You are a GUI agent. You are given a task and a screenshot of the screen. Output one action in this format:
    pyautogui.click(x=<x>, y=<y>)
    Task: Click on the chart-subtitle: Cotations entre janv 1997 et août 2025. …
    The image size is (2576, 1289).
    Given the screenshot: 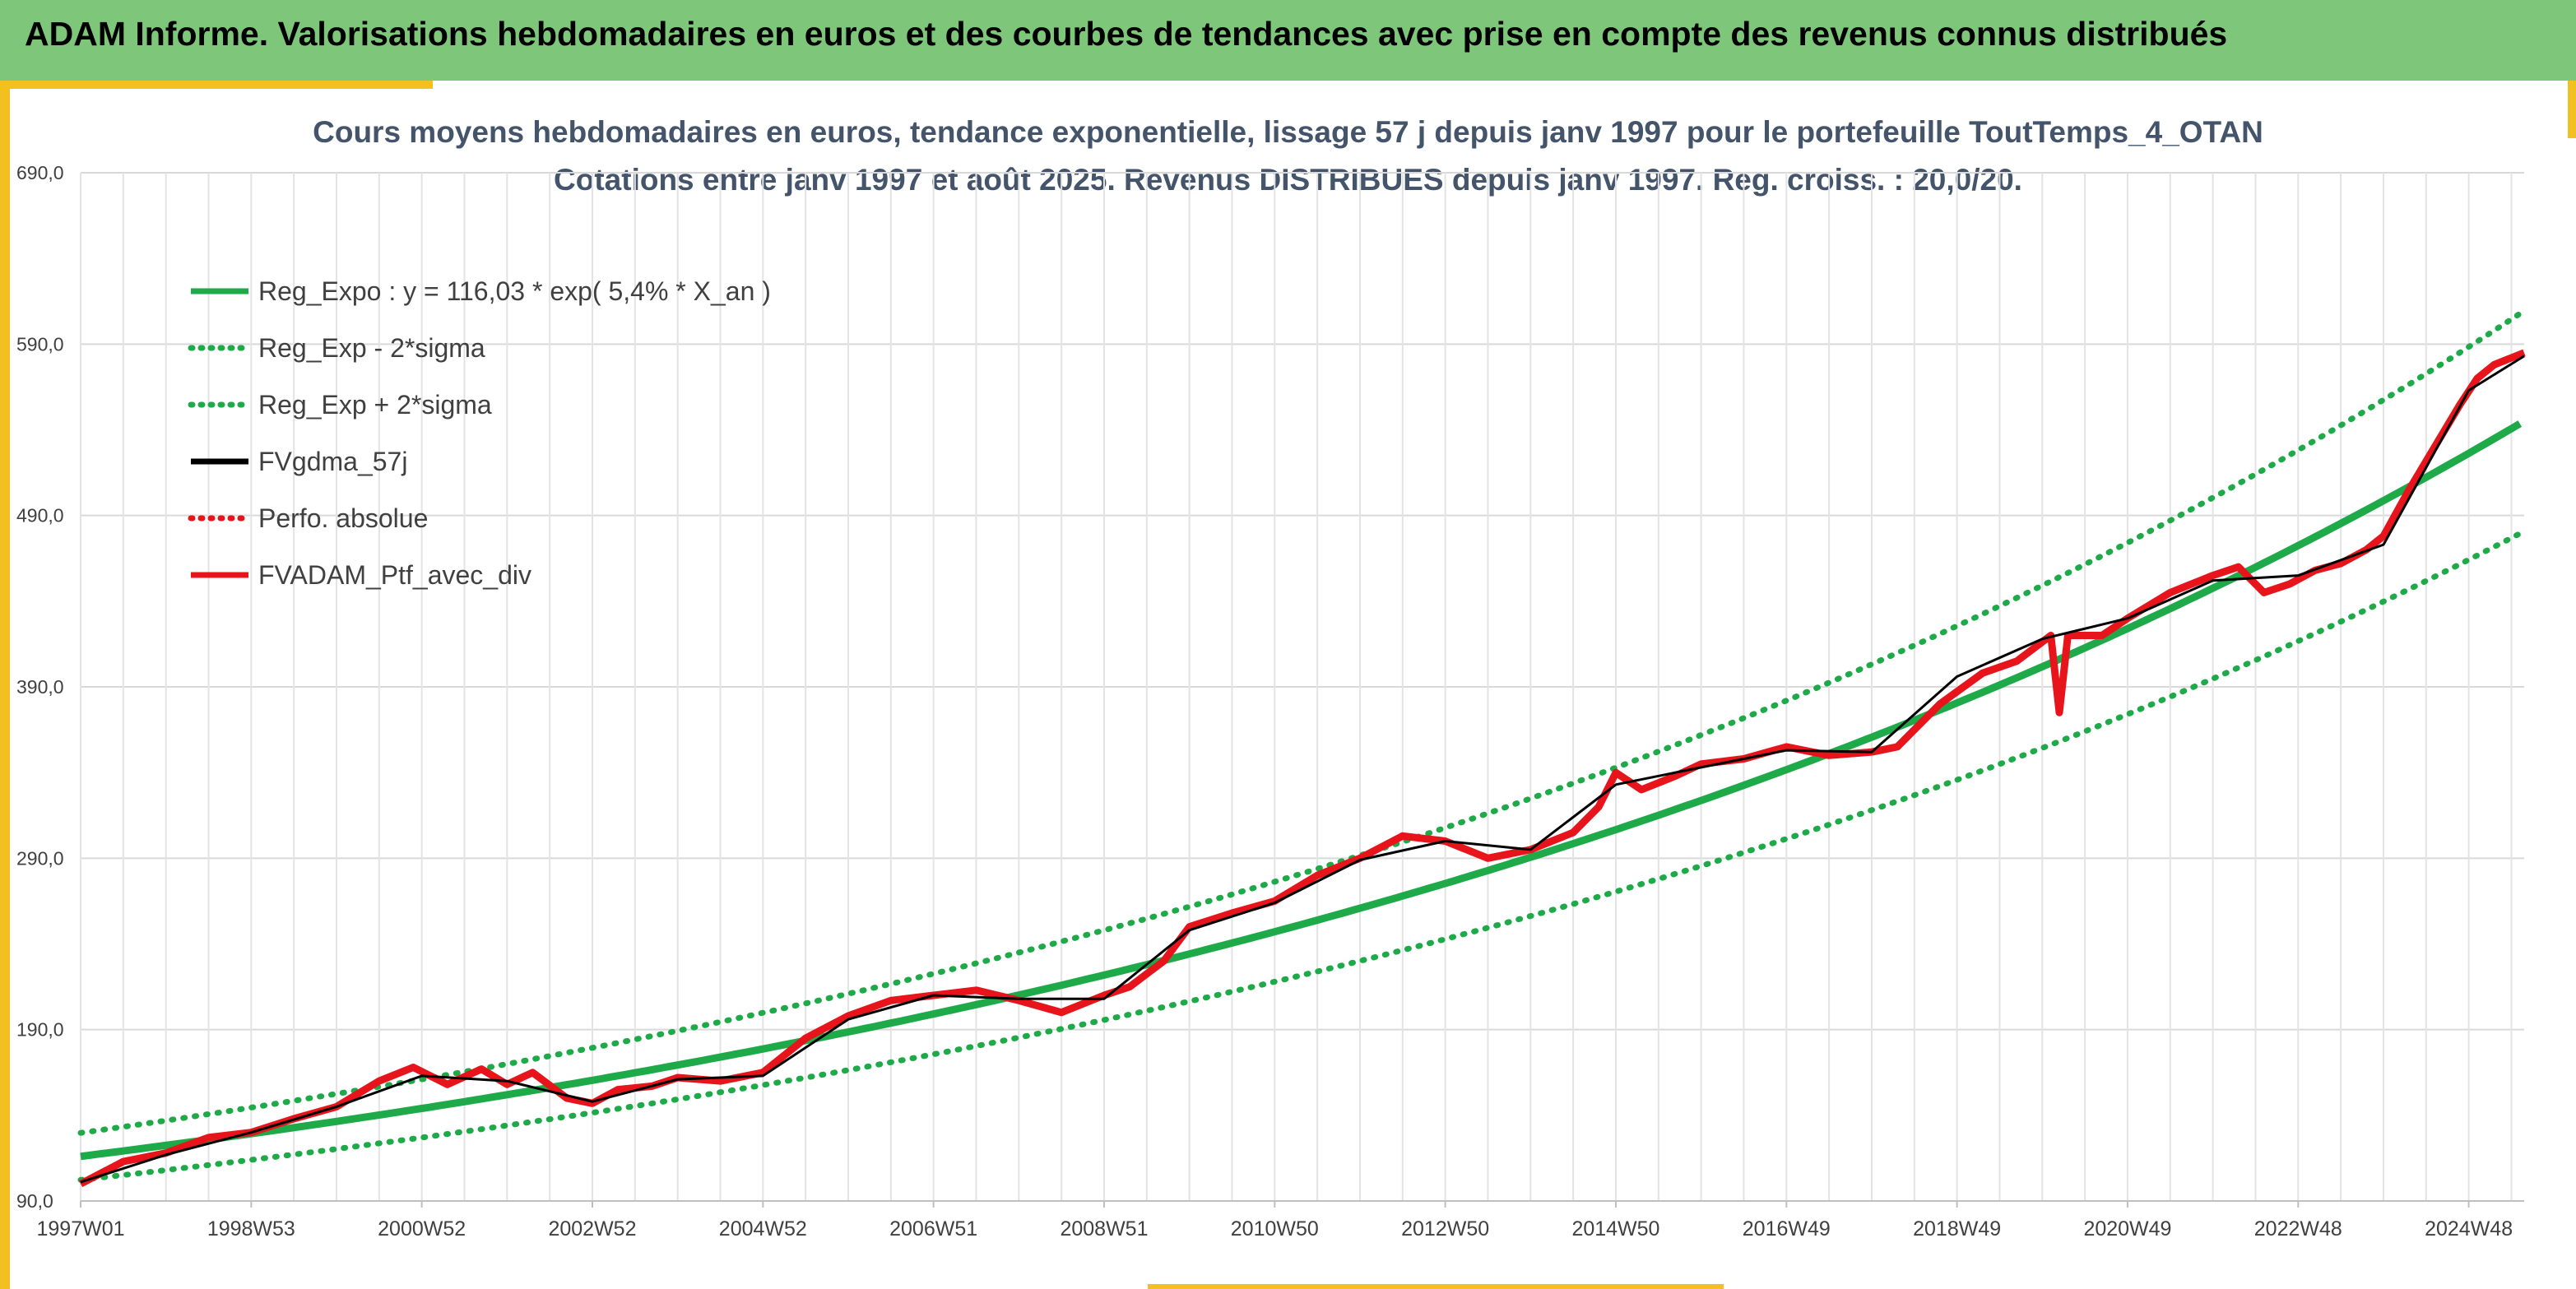 What is the action you would take?
    pyautogui.click(x=1288, y=180)
    